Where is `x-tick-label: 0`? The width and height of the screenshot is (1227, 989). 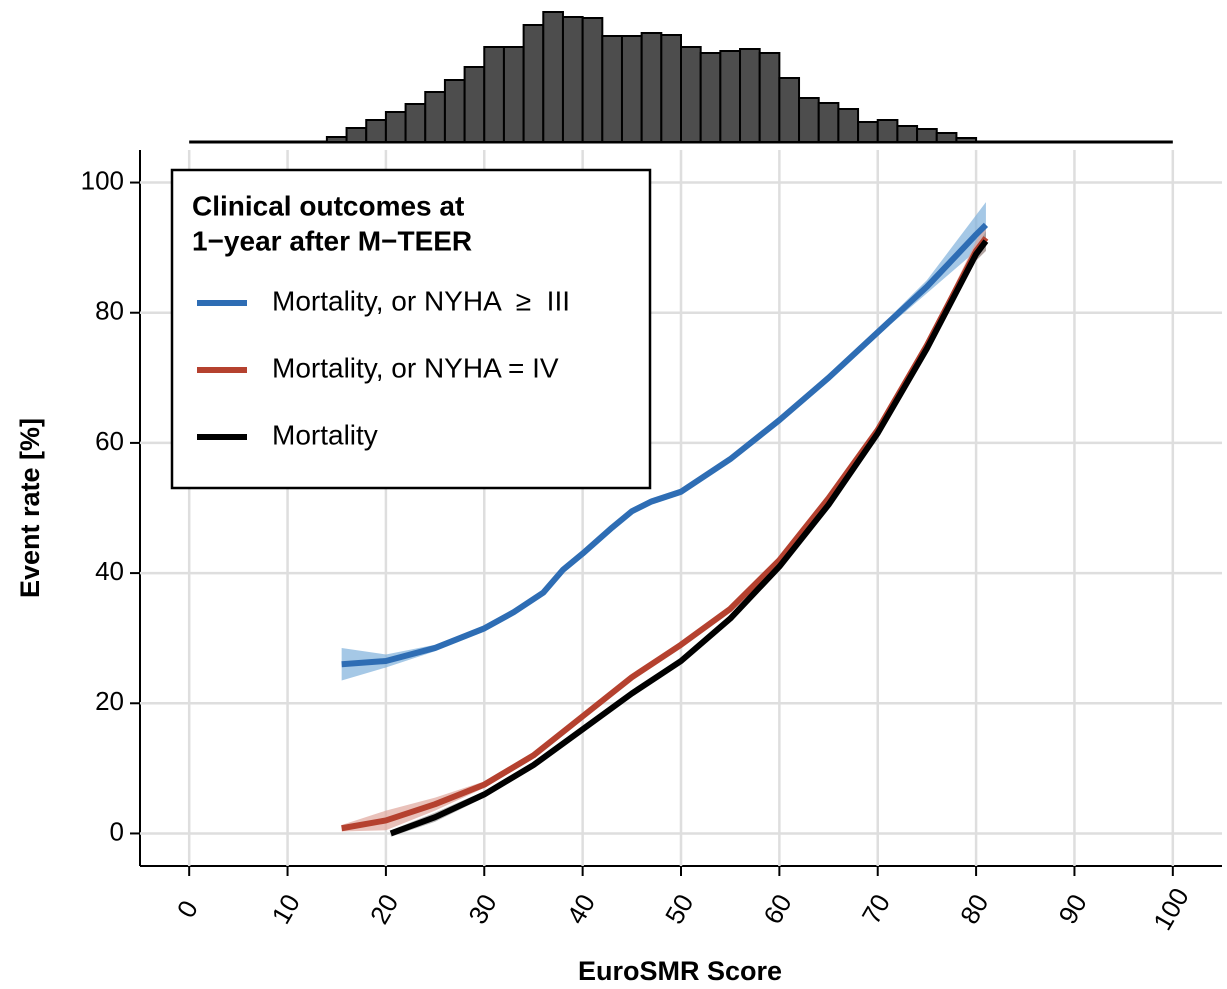
x-tick-label: 0 is located at coordinates (187, 909).